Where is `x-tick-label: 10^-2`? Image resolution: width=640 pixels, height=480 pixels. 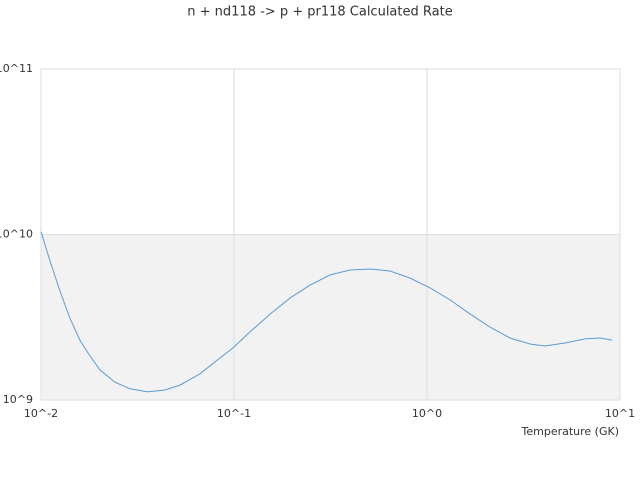 x-tick-label: 10^-2 is located at coordinates (41, 413).